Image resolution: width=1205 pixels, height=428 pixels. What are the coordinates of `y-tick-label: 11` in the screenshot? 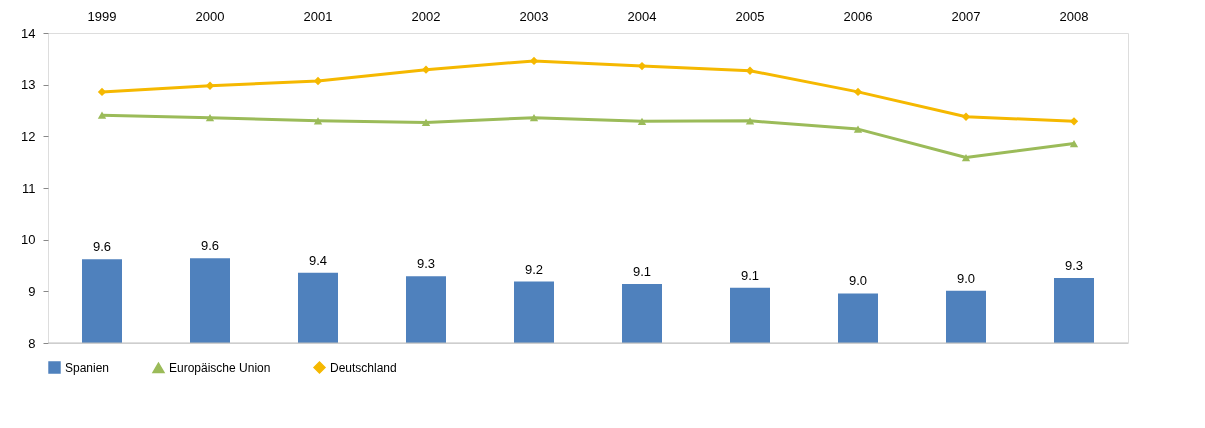 It's located at (29, 188).